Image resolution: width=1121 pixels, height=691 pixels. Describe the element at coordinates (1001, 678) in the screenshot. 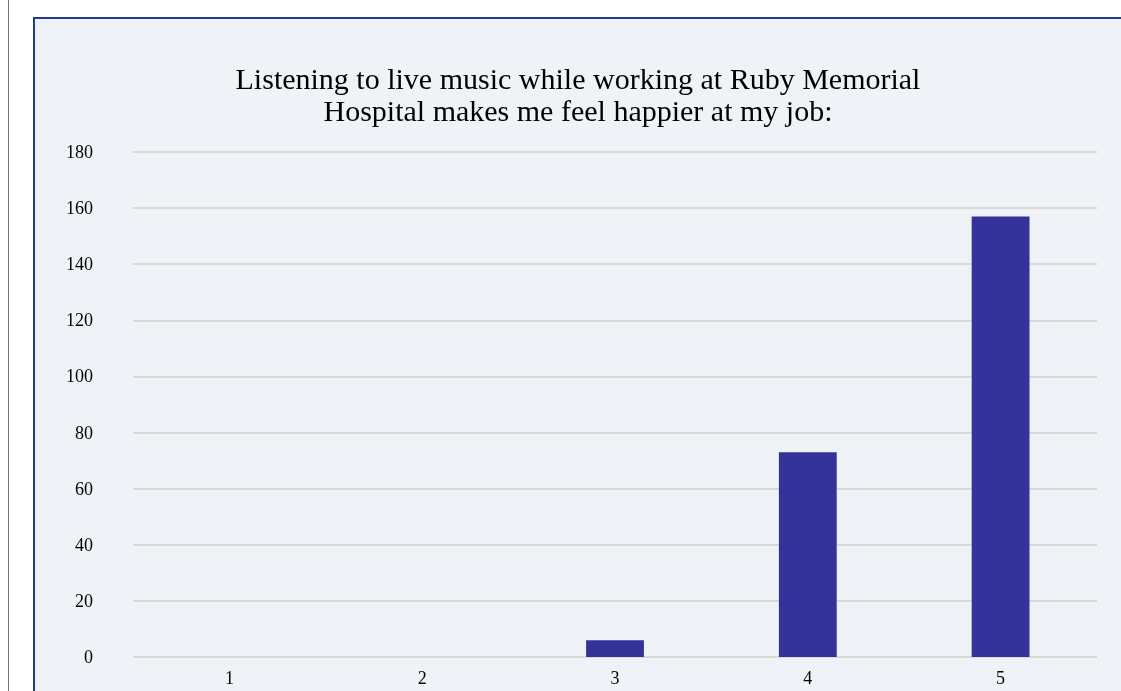

I see `x-tick-label: 5` at that location.